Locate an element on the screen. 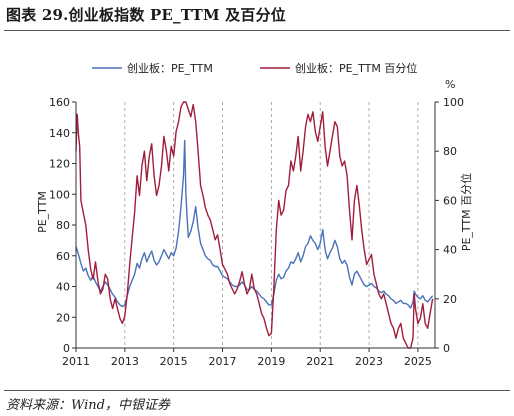 Image resolution: width=514 pixels, height=416 pixels. y-tick-label-right-20: 20 is located at coordinates (450, 299).